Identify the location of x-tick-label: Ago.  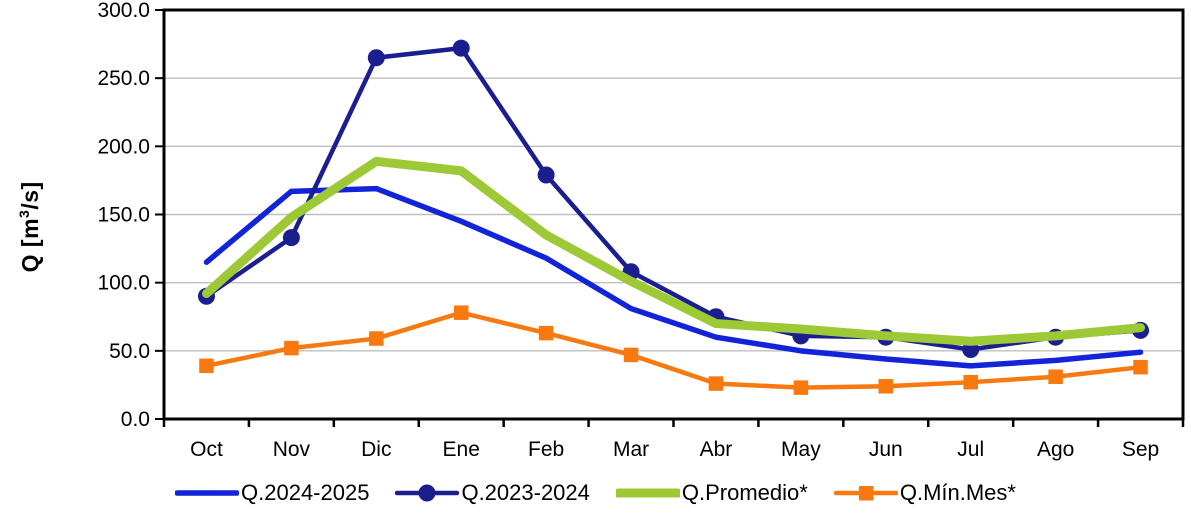
(1055, 449).